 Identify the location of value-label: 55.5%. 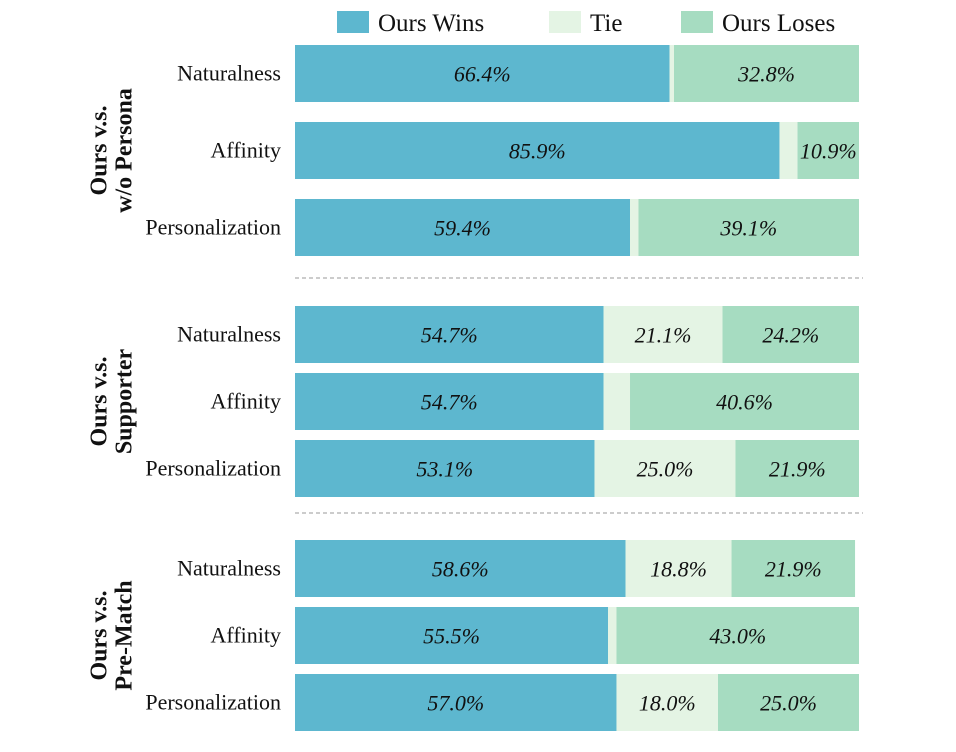
(451, 636).